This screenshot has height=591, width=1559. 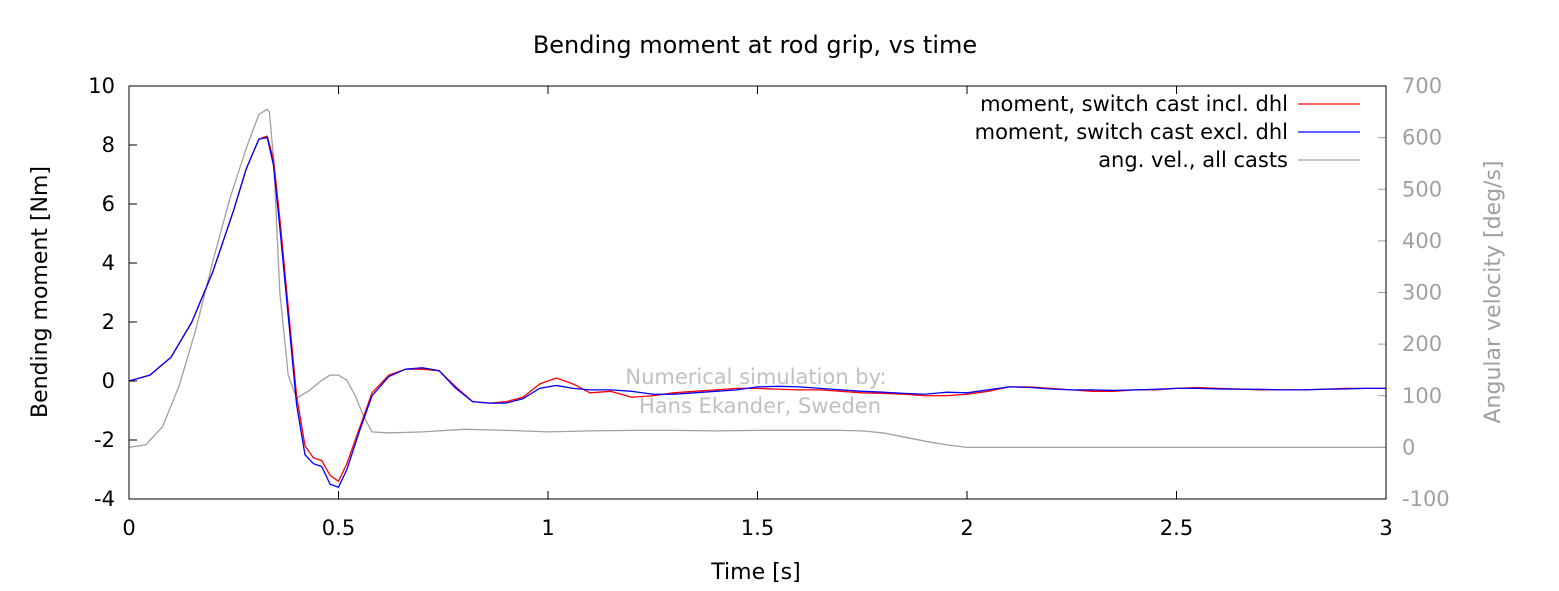 What do you see at coordinates (108, 263) in the screenshot?
I see `y-tick-label: 4` at bounding box center [108, 263].